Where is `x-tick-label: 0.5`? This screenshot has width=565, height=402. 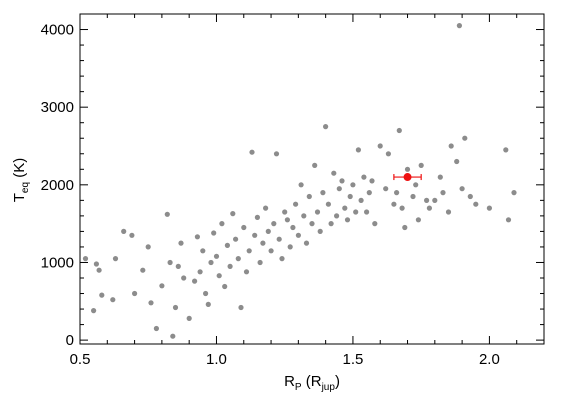 x-tick-label: 0.5 is located at coordinates (80, 359).